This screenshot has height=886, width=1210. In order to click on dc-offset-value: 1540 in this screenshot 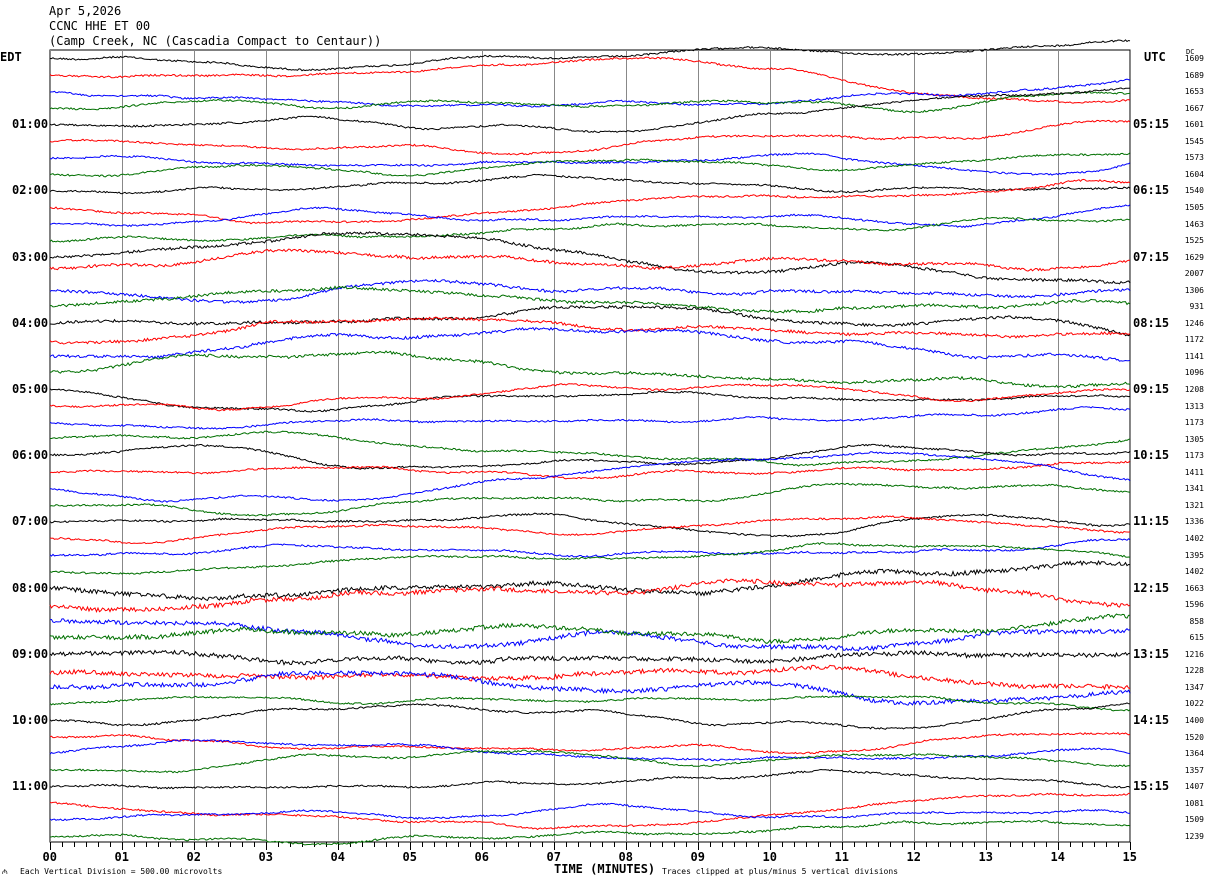, I will do `click(1194, 191)`.